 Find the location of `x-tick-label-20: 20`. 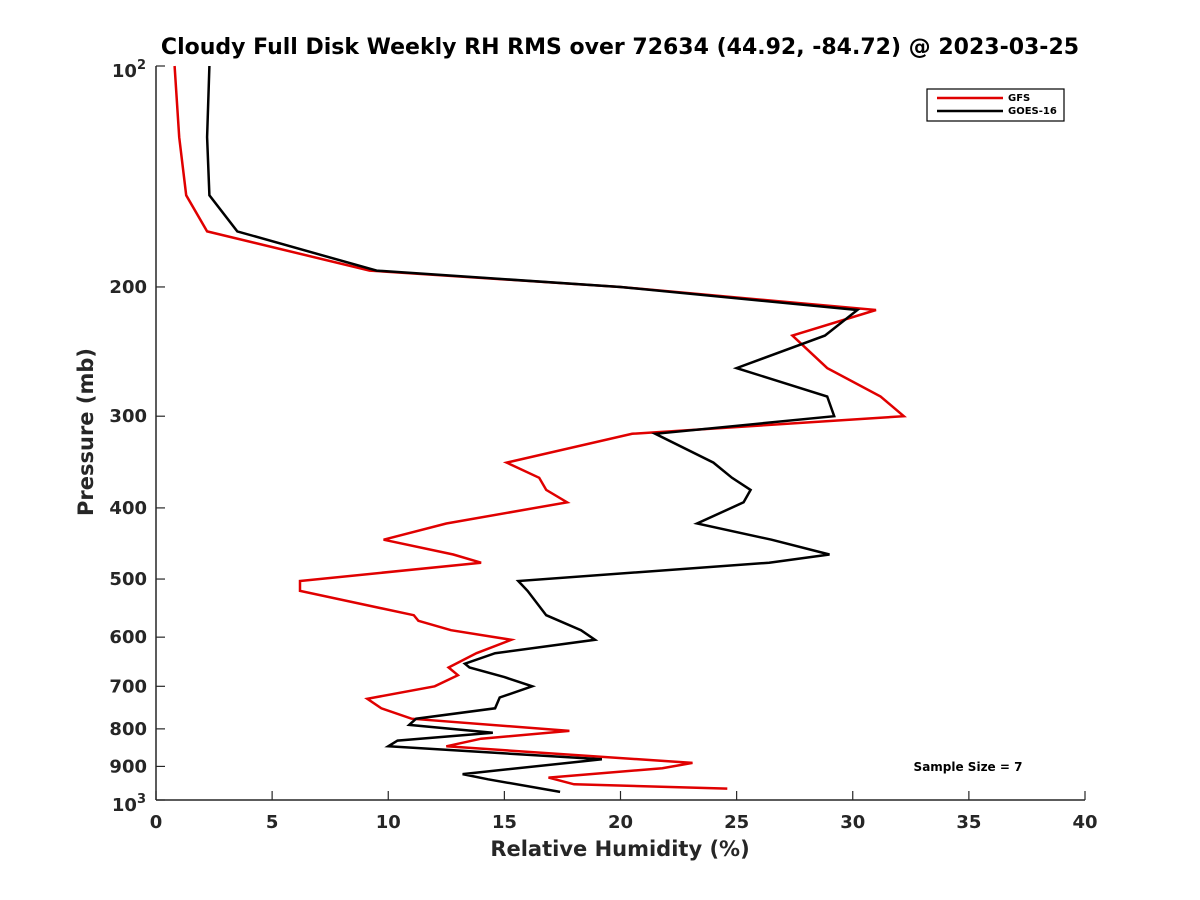

x-tick-label-20: 20 is located at coordinates (620, 822).